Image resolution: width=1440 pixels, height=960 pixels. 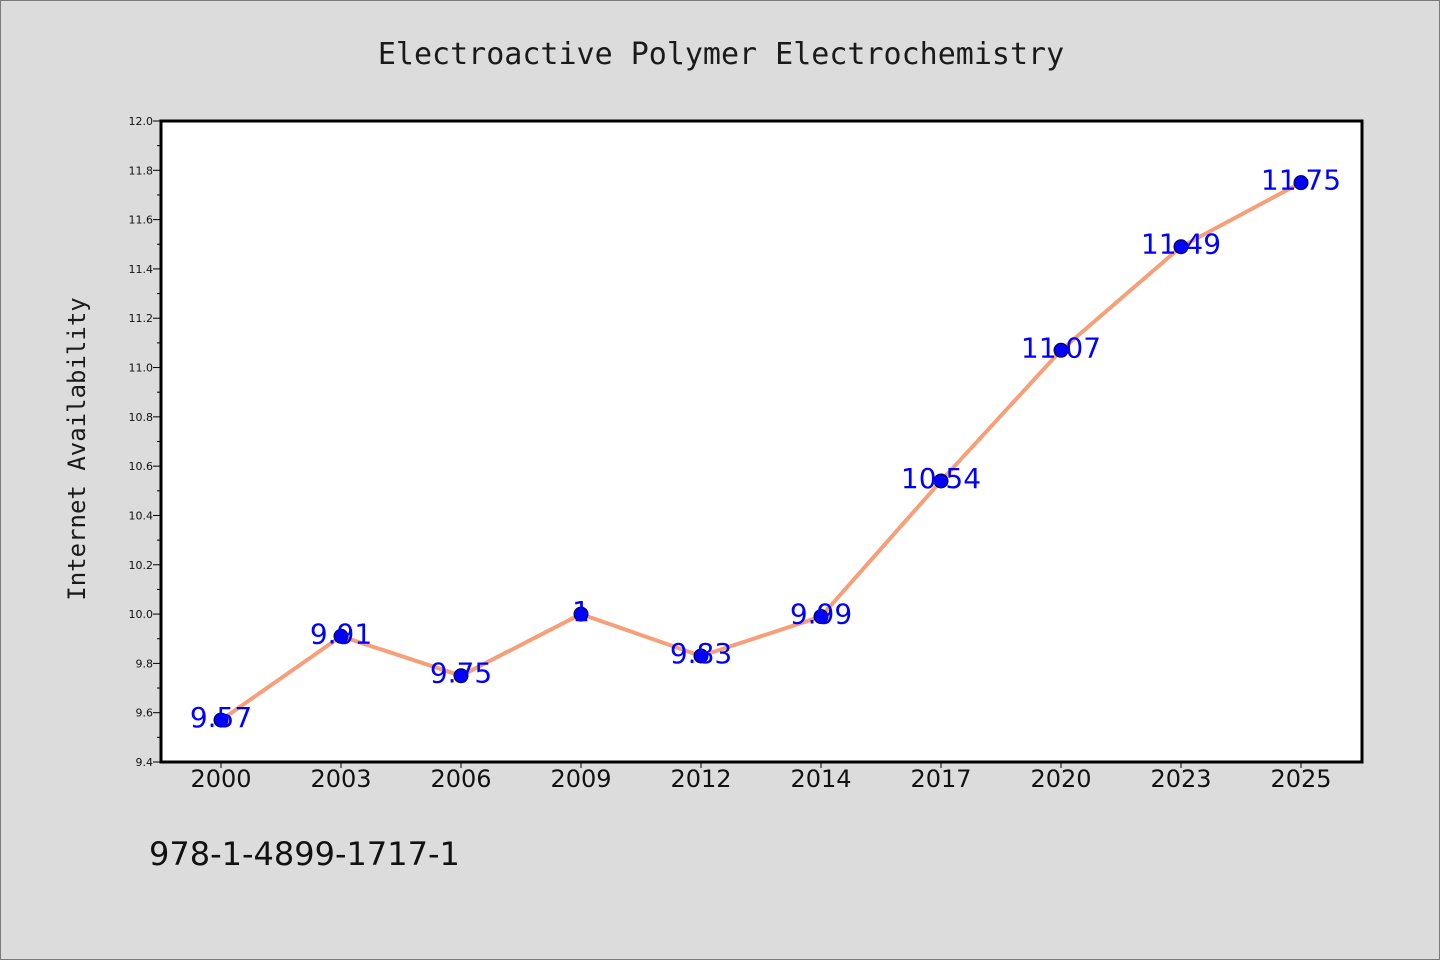 What do you see at coordinates (940, 779) in the screenshot?
I see `x-tick-label: 2017` at bounding box center [940, 779].